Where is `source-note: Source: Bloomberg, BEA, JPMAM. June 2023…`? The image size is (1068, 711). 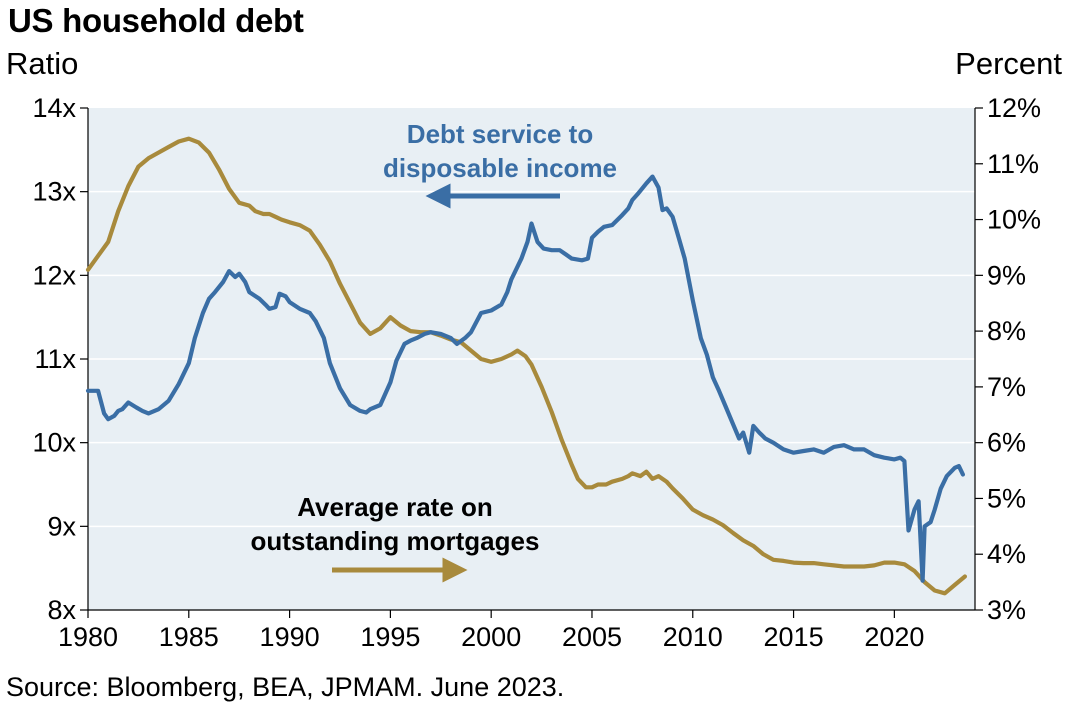
source-note: Source: Bloomberg, BEA, JPMAM. June 2023… is located at coordinates (285, 687).